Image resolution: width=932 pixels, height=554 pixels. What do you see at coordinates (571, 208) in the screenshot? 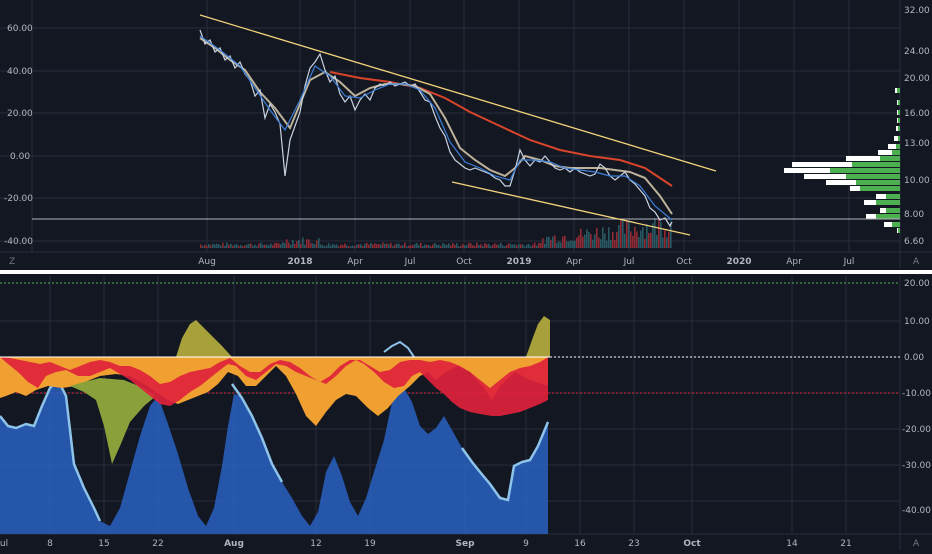
I see `lower-trendline` at bounding box center [571, 208].